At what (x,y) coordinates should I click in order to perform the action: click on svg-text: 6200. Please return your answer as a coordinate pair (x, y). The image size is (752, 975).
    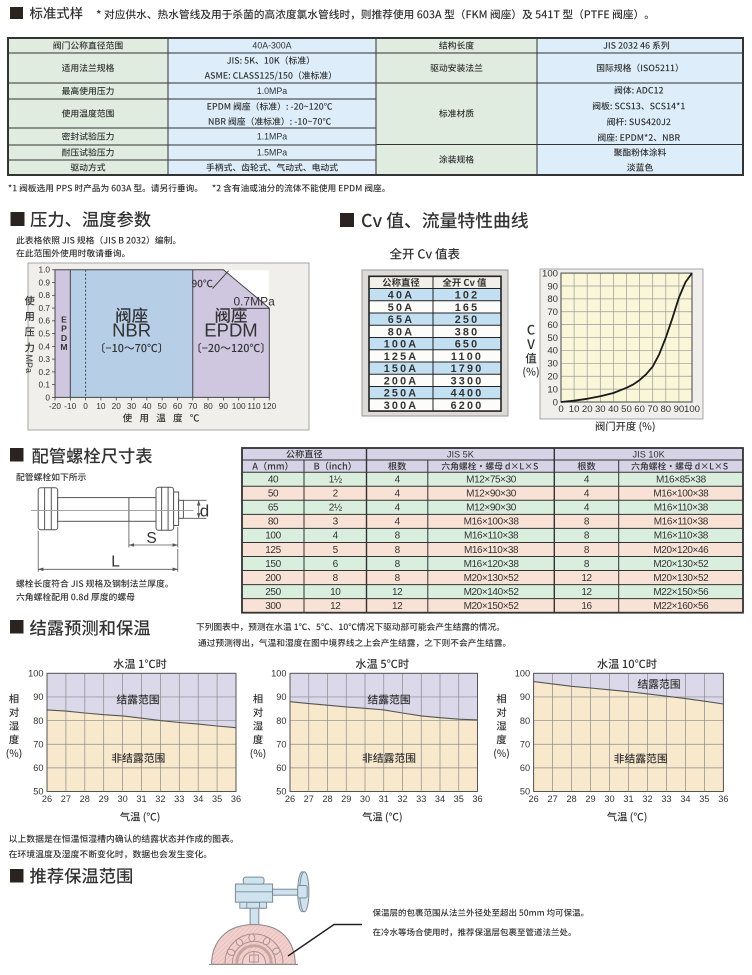
    Looking at the image, I should click on (467, 406).